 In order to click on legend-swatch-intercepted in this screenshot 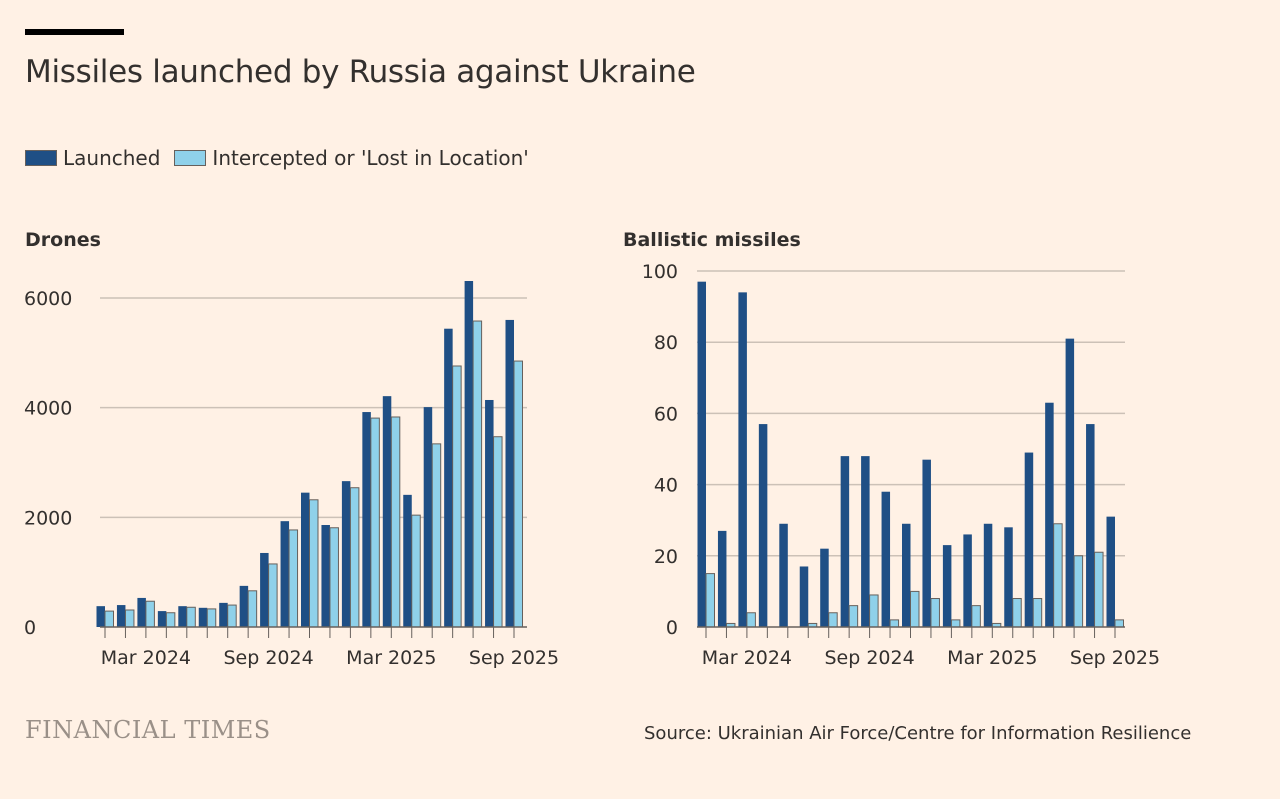, I will do `click(190, 158)`.